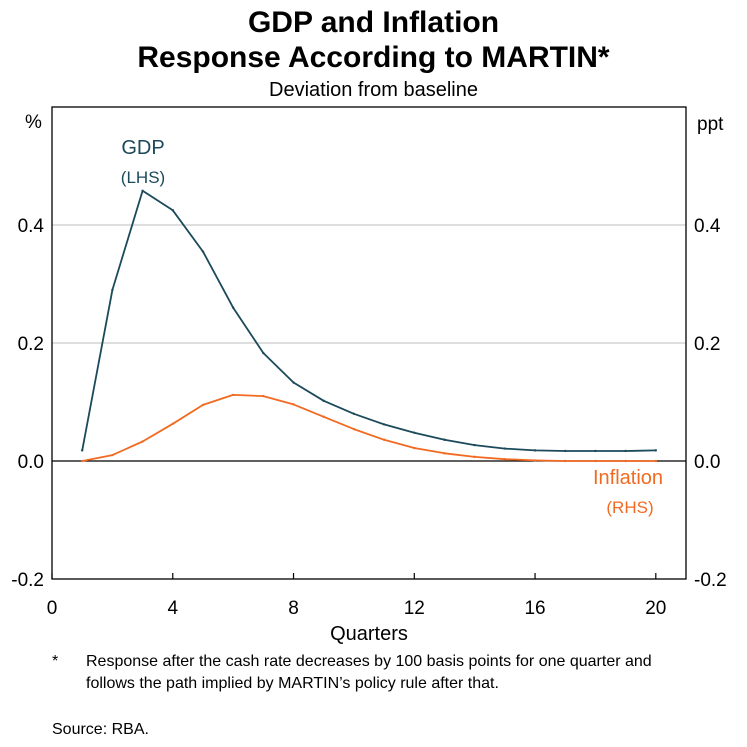 The width and height of the screenshot is (747, 747). Describe the element at coordinates (31, 344) in the screenshot. I see `y-tick-label-left: 0.2` at that location.